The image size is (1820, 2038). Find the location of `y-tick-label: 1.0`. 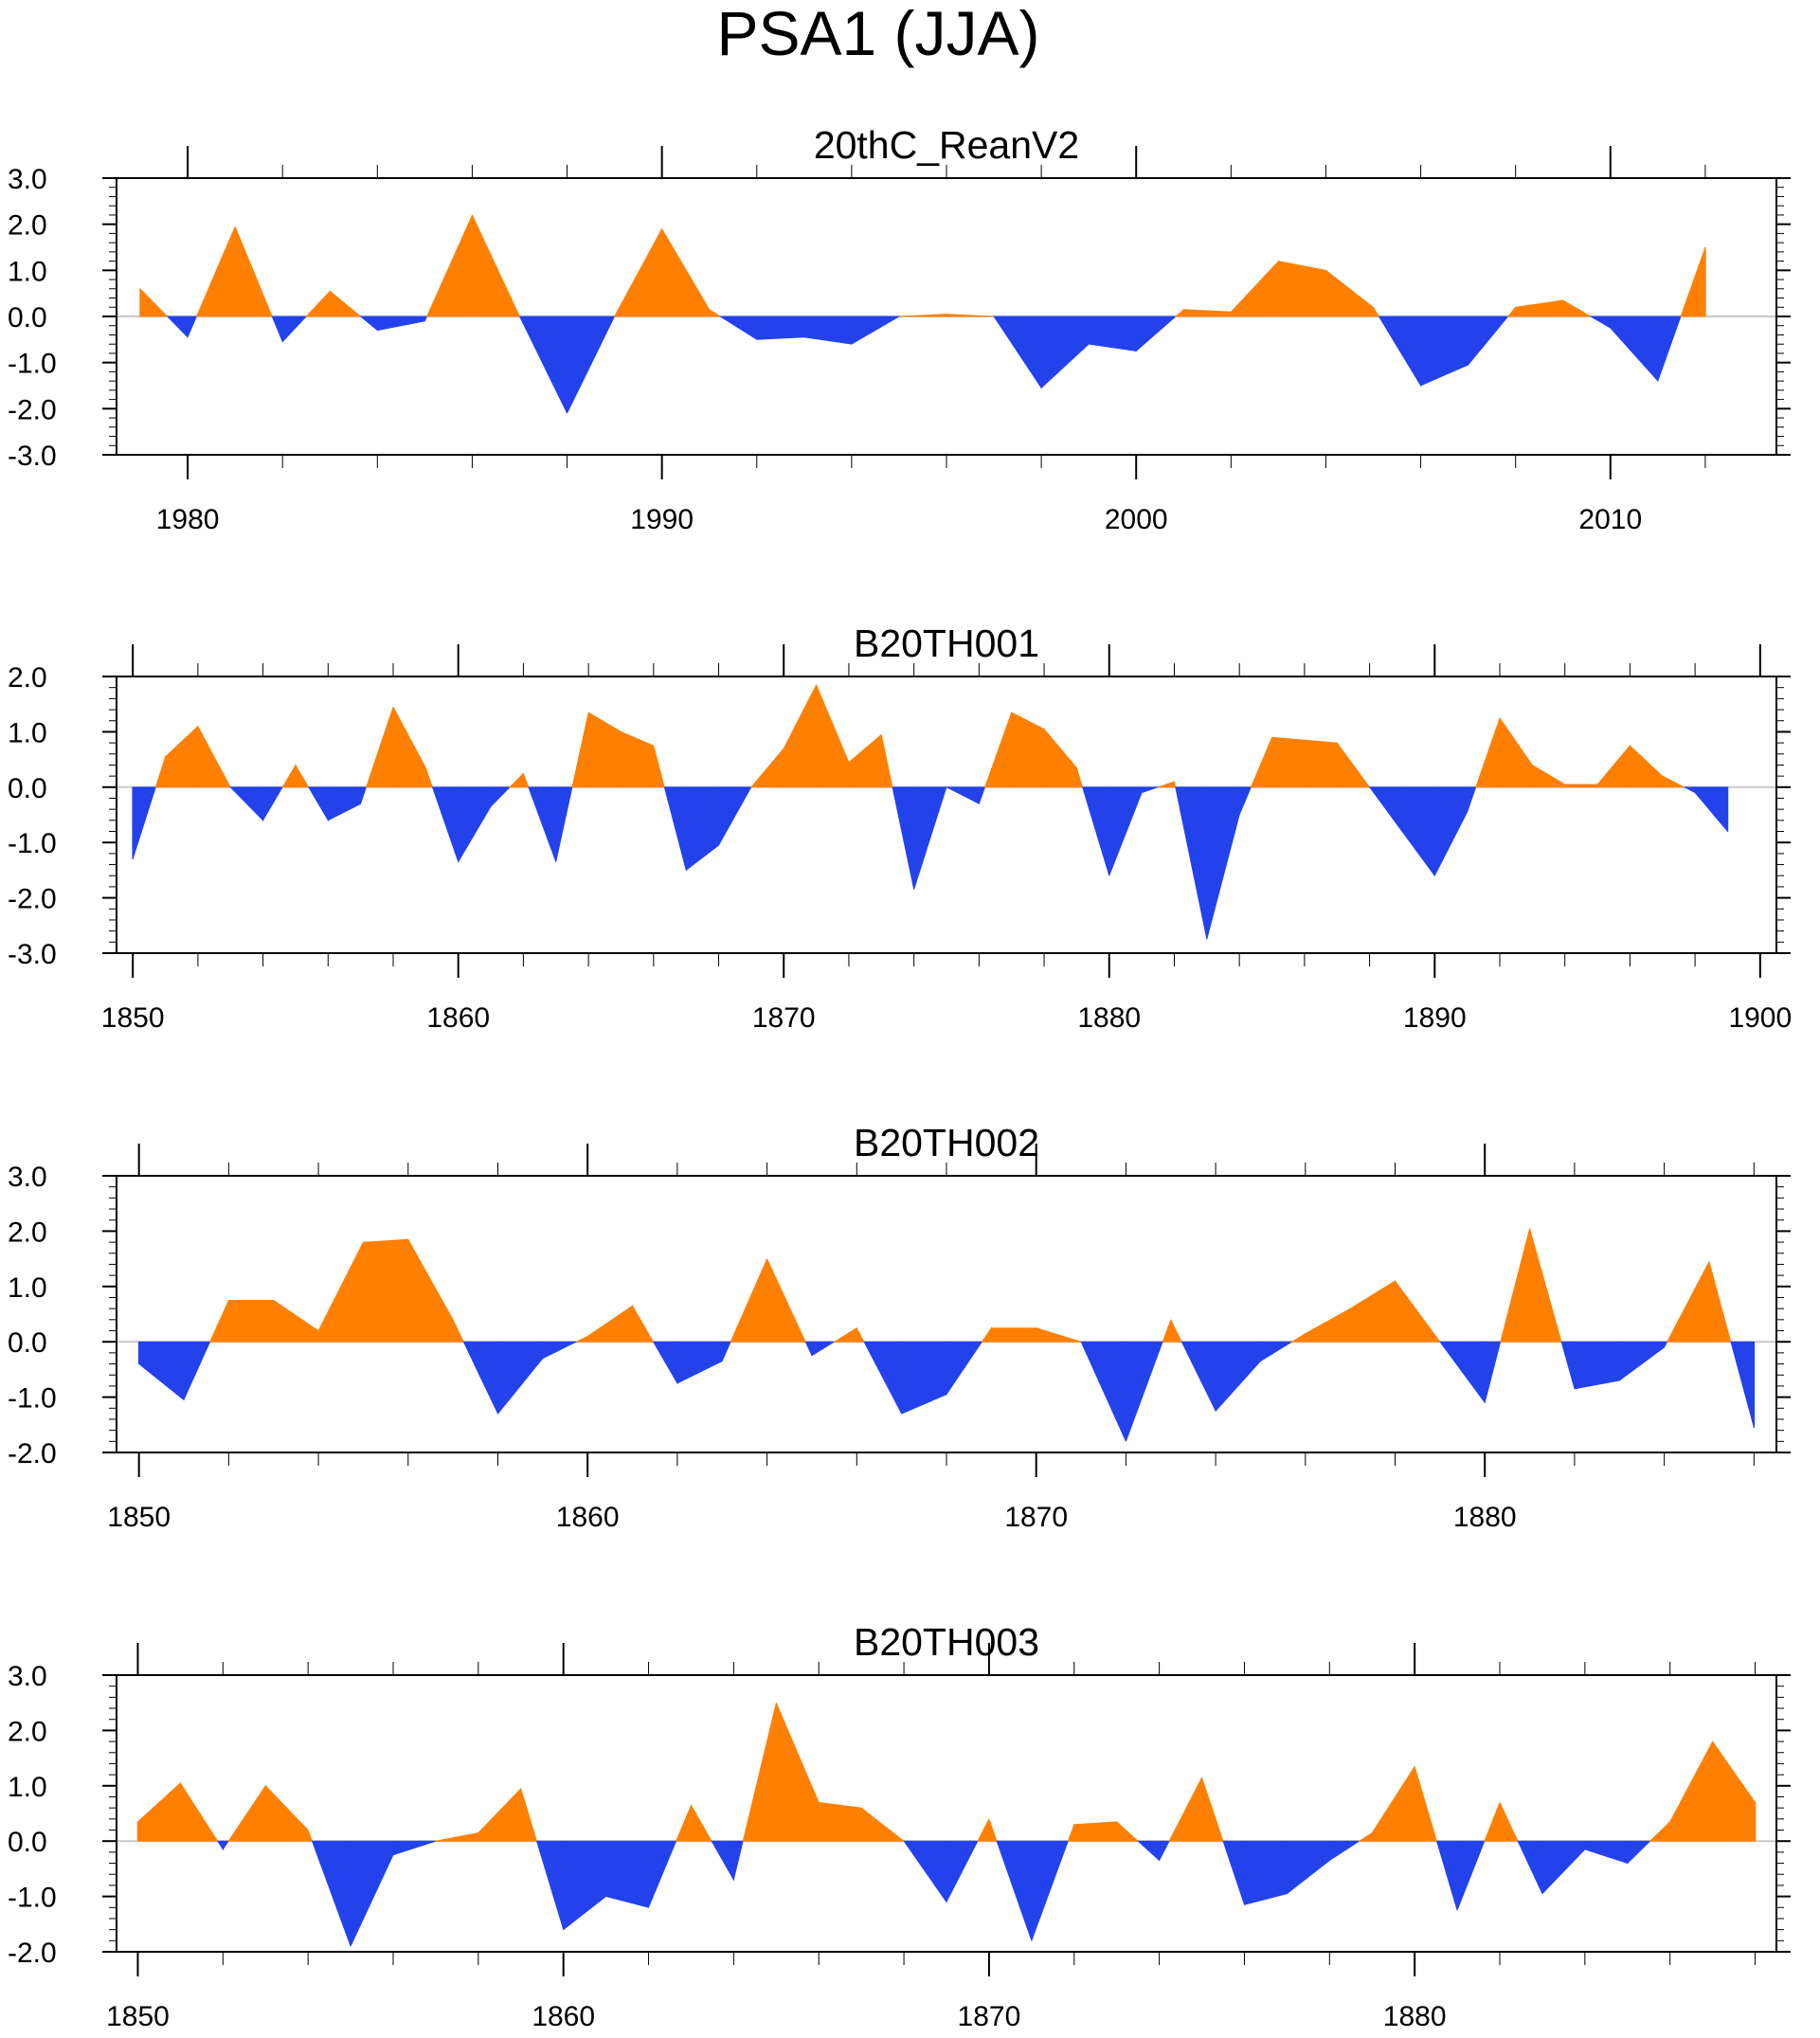

y-tick-label: 1.0 is located at coordinates (27, 1787).